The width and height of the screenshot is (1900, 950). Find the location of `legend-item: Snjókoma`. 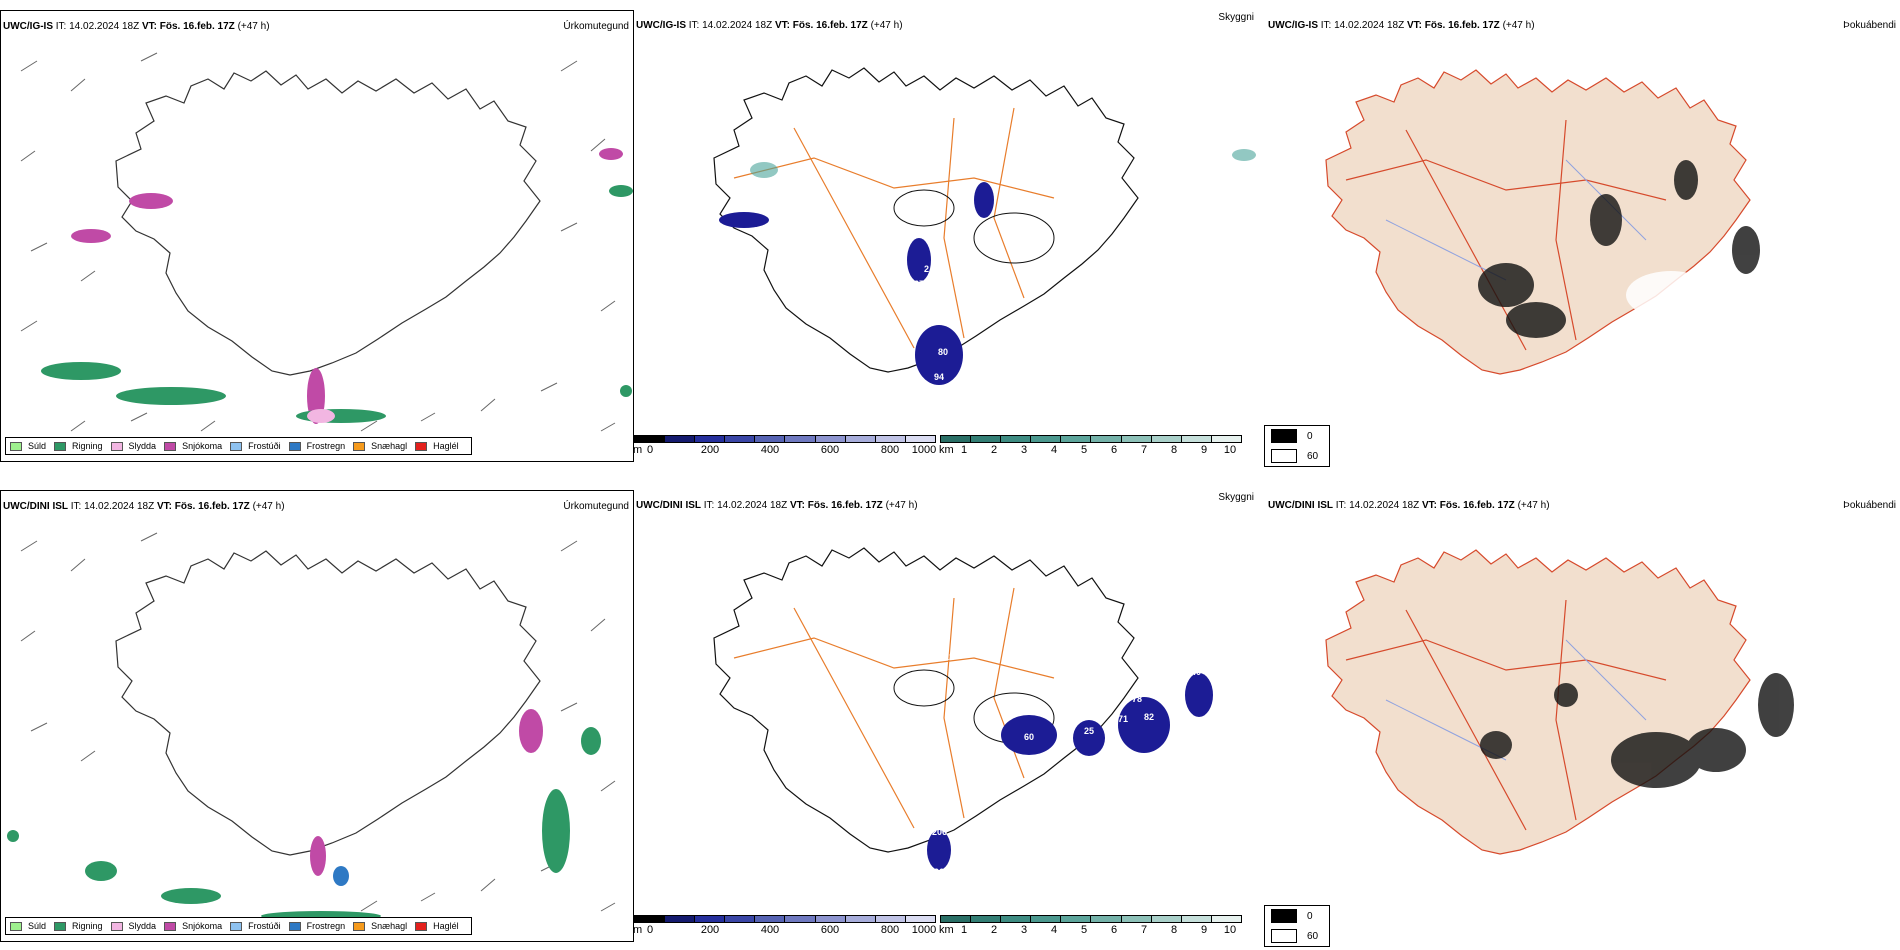

legend-item: Snjókoma is located at coordinates (193, 446).